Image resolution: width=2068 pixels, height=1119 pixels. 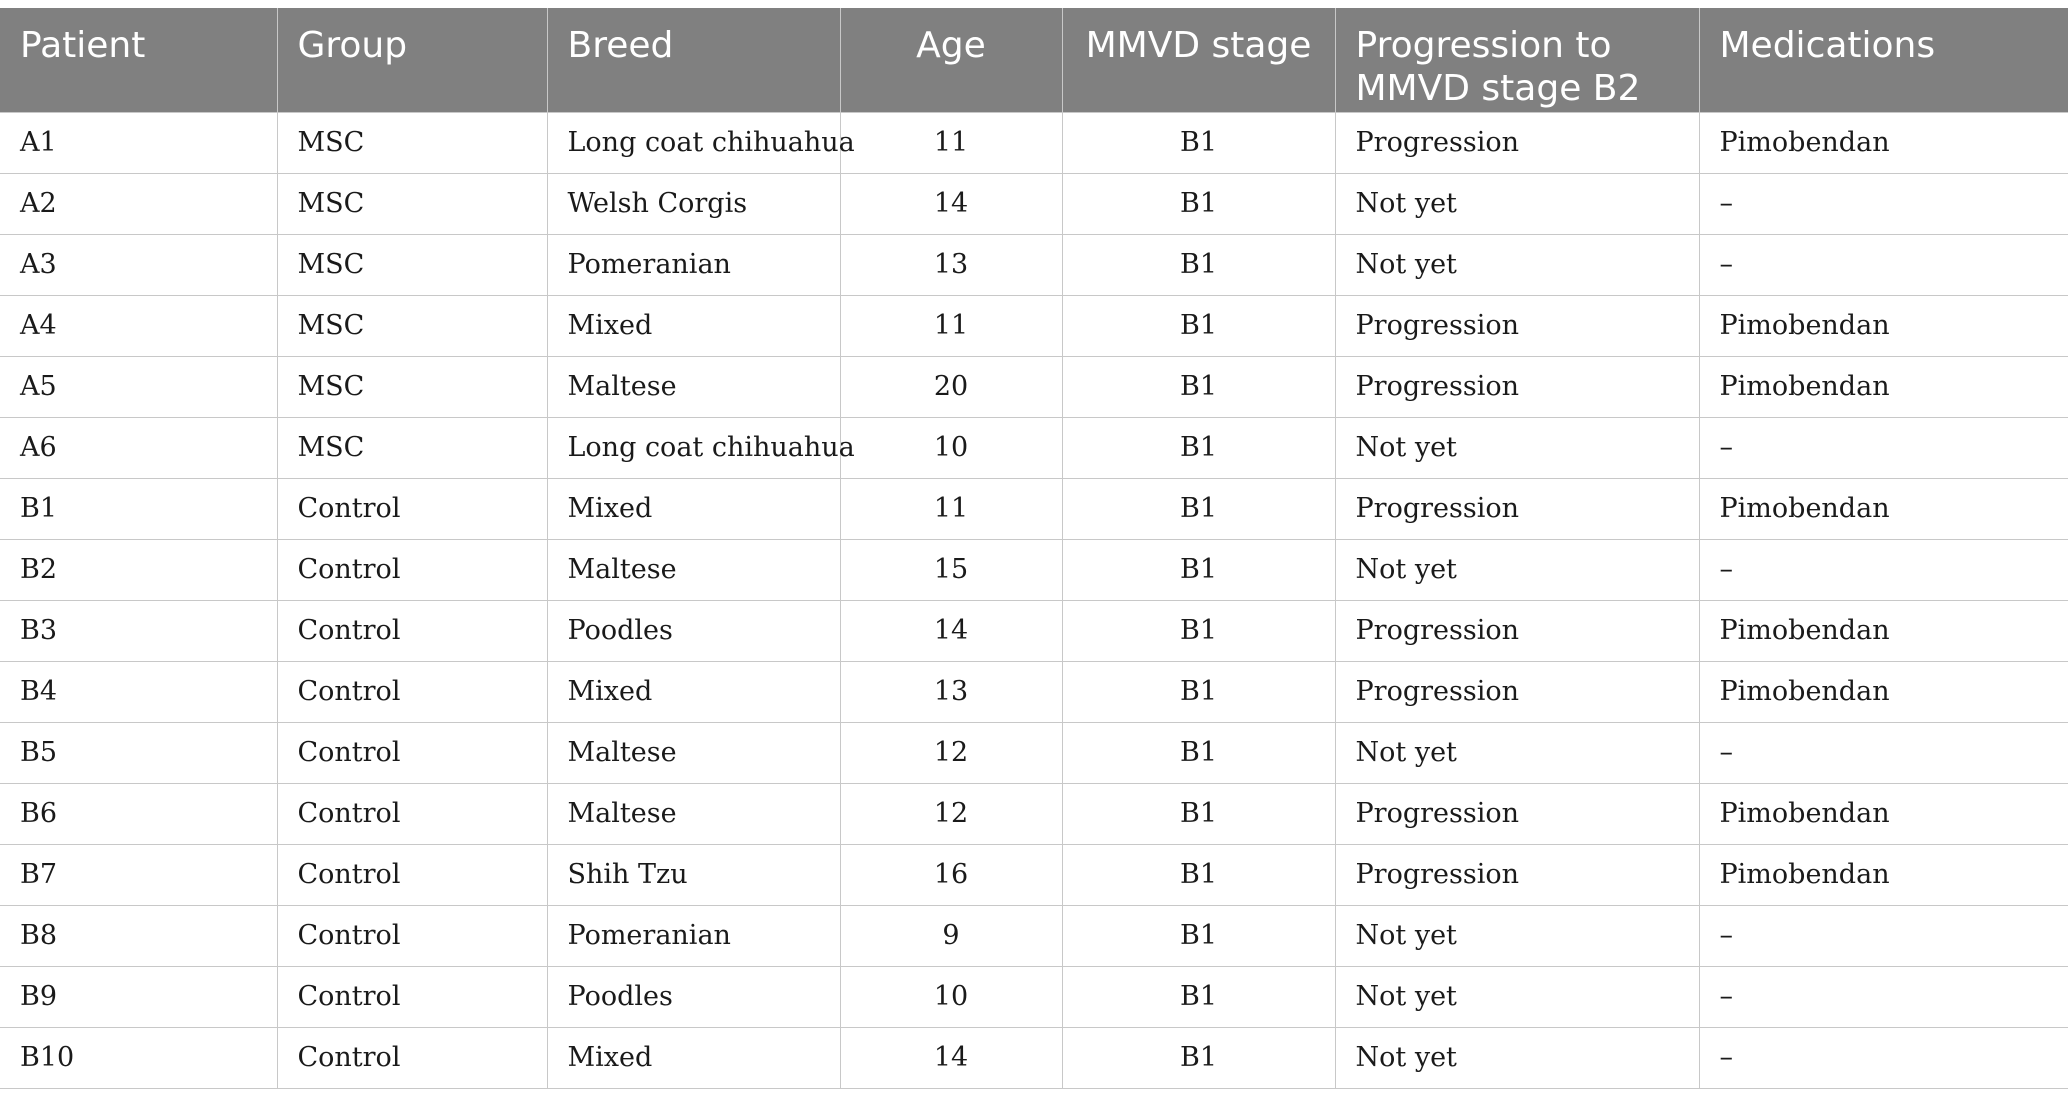 I want to click on header-patient: Patient, so click(x=139, y=60).